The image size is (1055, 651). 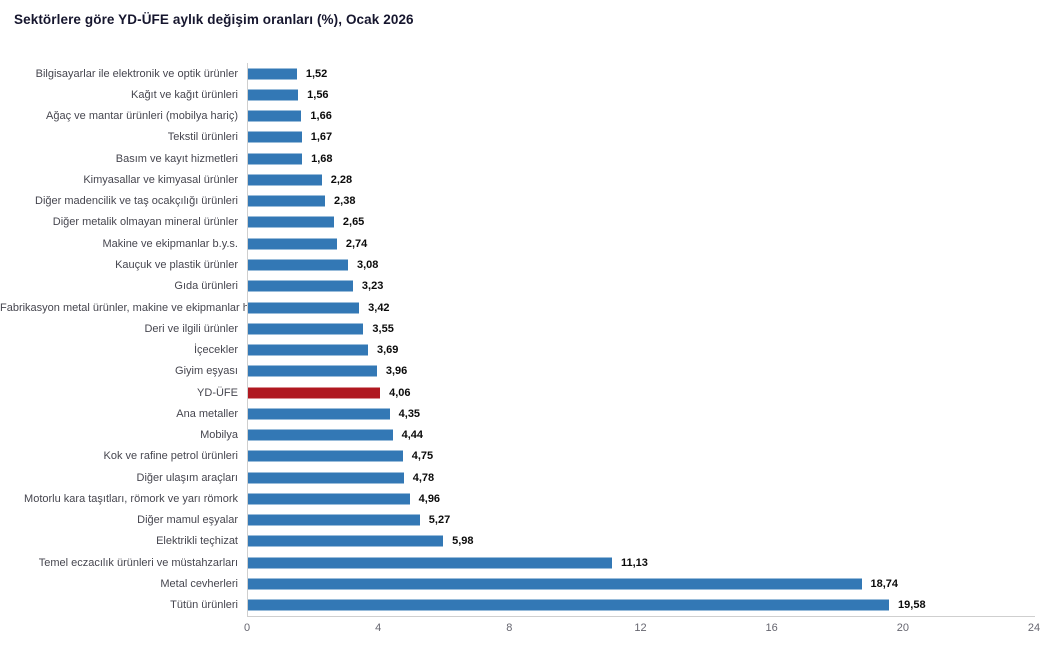 I want to click on value-label: 4,75, so click(x=422, y=456).